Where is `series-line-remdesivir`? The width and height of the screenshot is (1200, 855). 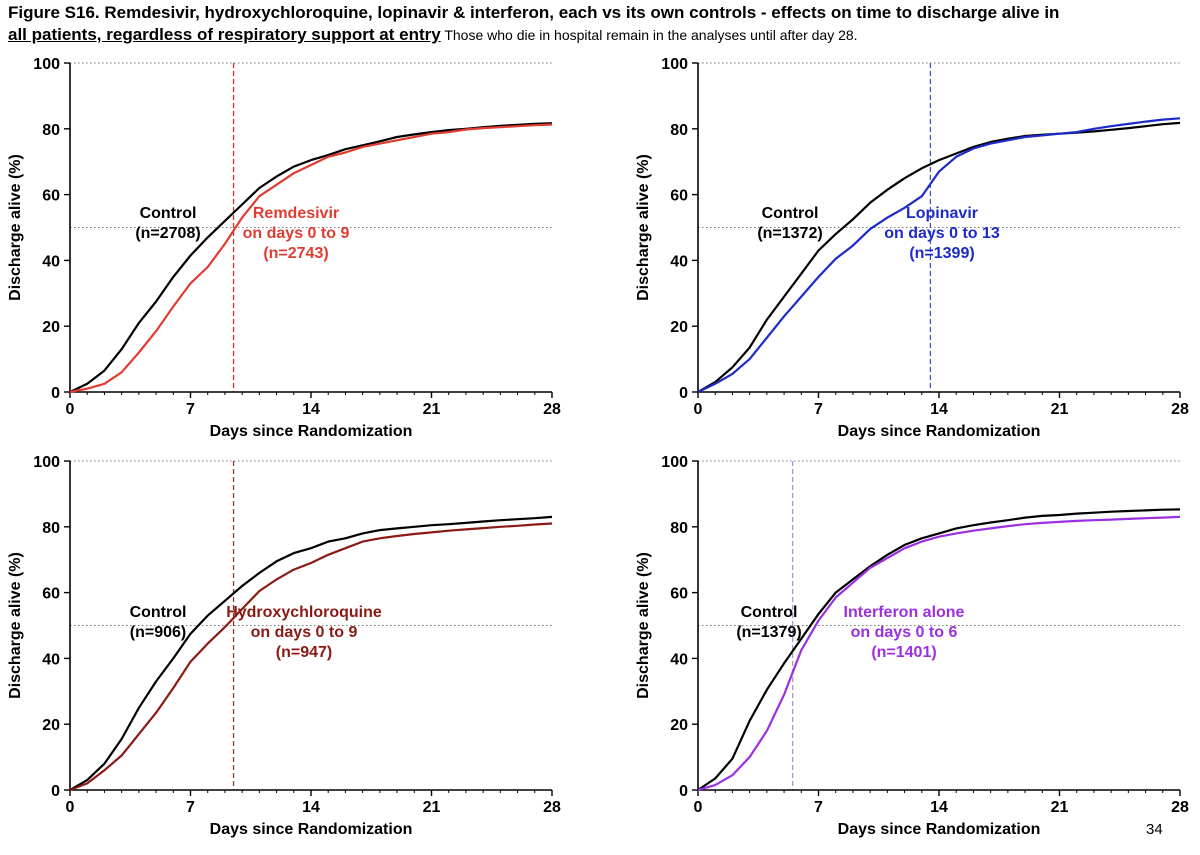
series-line-remdesivir is located at coordinates (311, 258).